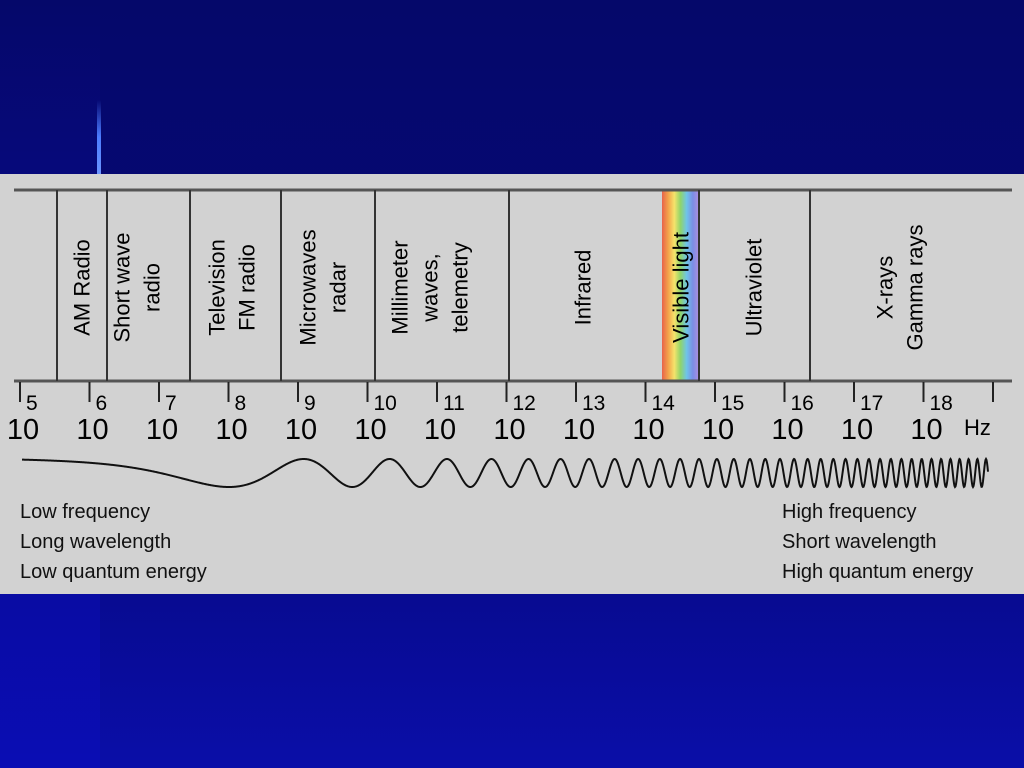 The width and height of the screenshot is (1024, 768). I want to click on band-label-line: Ultraviolet, so click(754, 288).